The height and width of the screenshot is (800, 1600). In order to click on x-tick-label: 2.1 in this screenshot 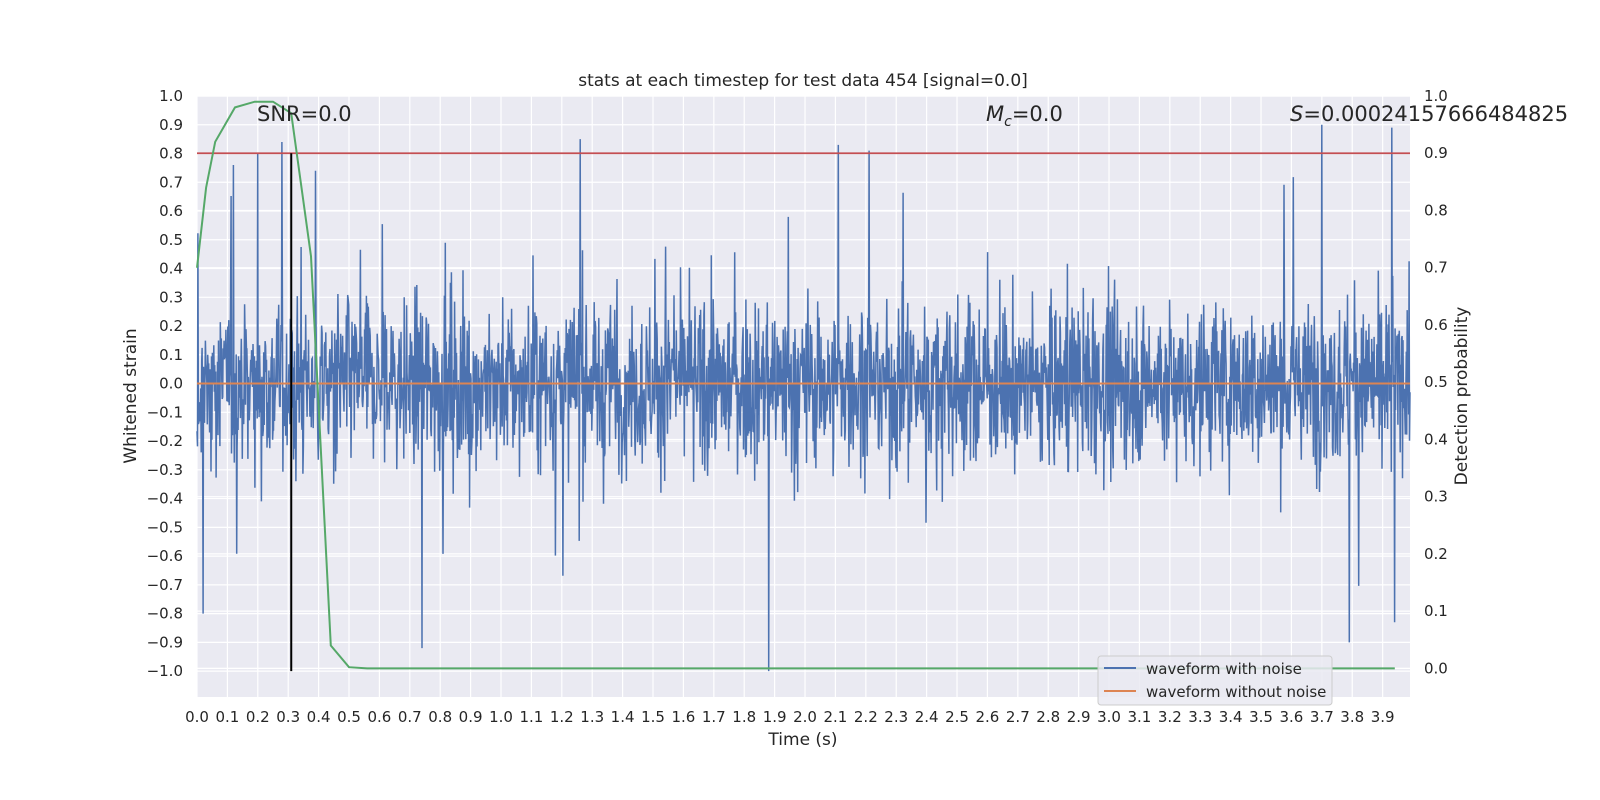, I will do `click(835, 717)`.